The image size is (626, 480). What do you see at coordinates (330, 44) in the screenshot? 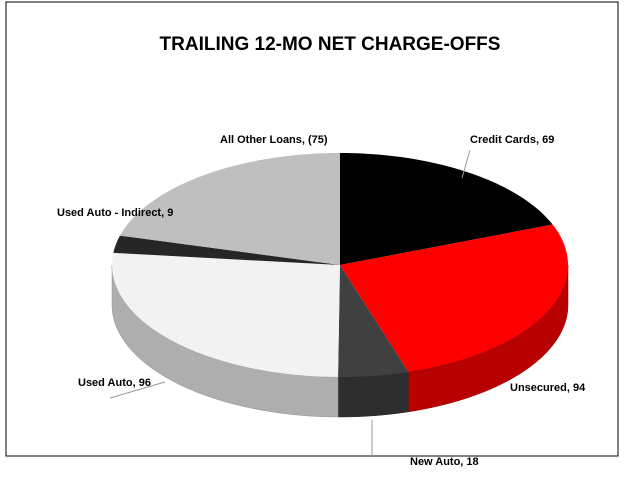
I see `chart-title: TRAILING 12-MO NET CHARGE-OFFS` at bounding box center [330, 44].